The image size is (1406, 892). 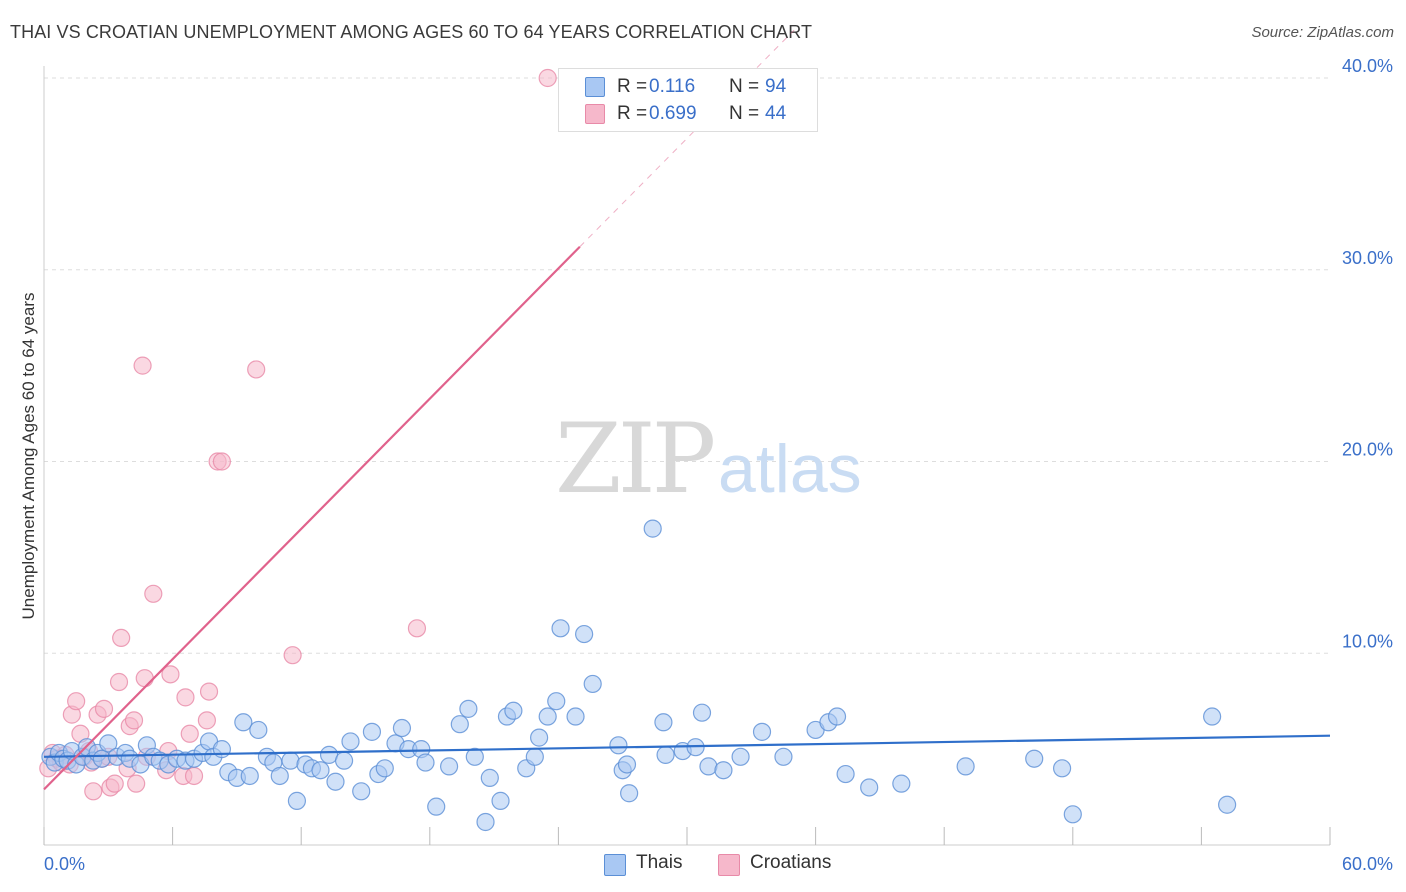 What do you see at coordinates (595, 87) in the screenshot?
I see `legend-swatch-thais` at bounding box center [595, 87].